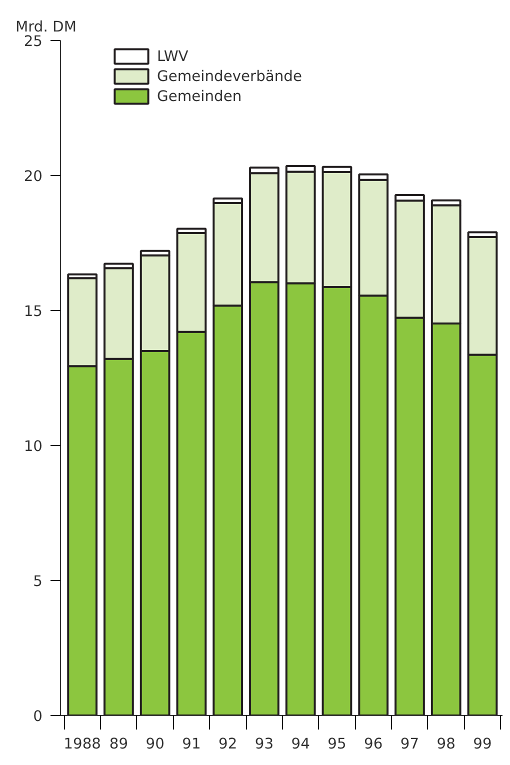  I want to click on x-tick-label: 96, so click(373, 744).